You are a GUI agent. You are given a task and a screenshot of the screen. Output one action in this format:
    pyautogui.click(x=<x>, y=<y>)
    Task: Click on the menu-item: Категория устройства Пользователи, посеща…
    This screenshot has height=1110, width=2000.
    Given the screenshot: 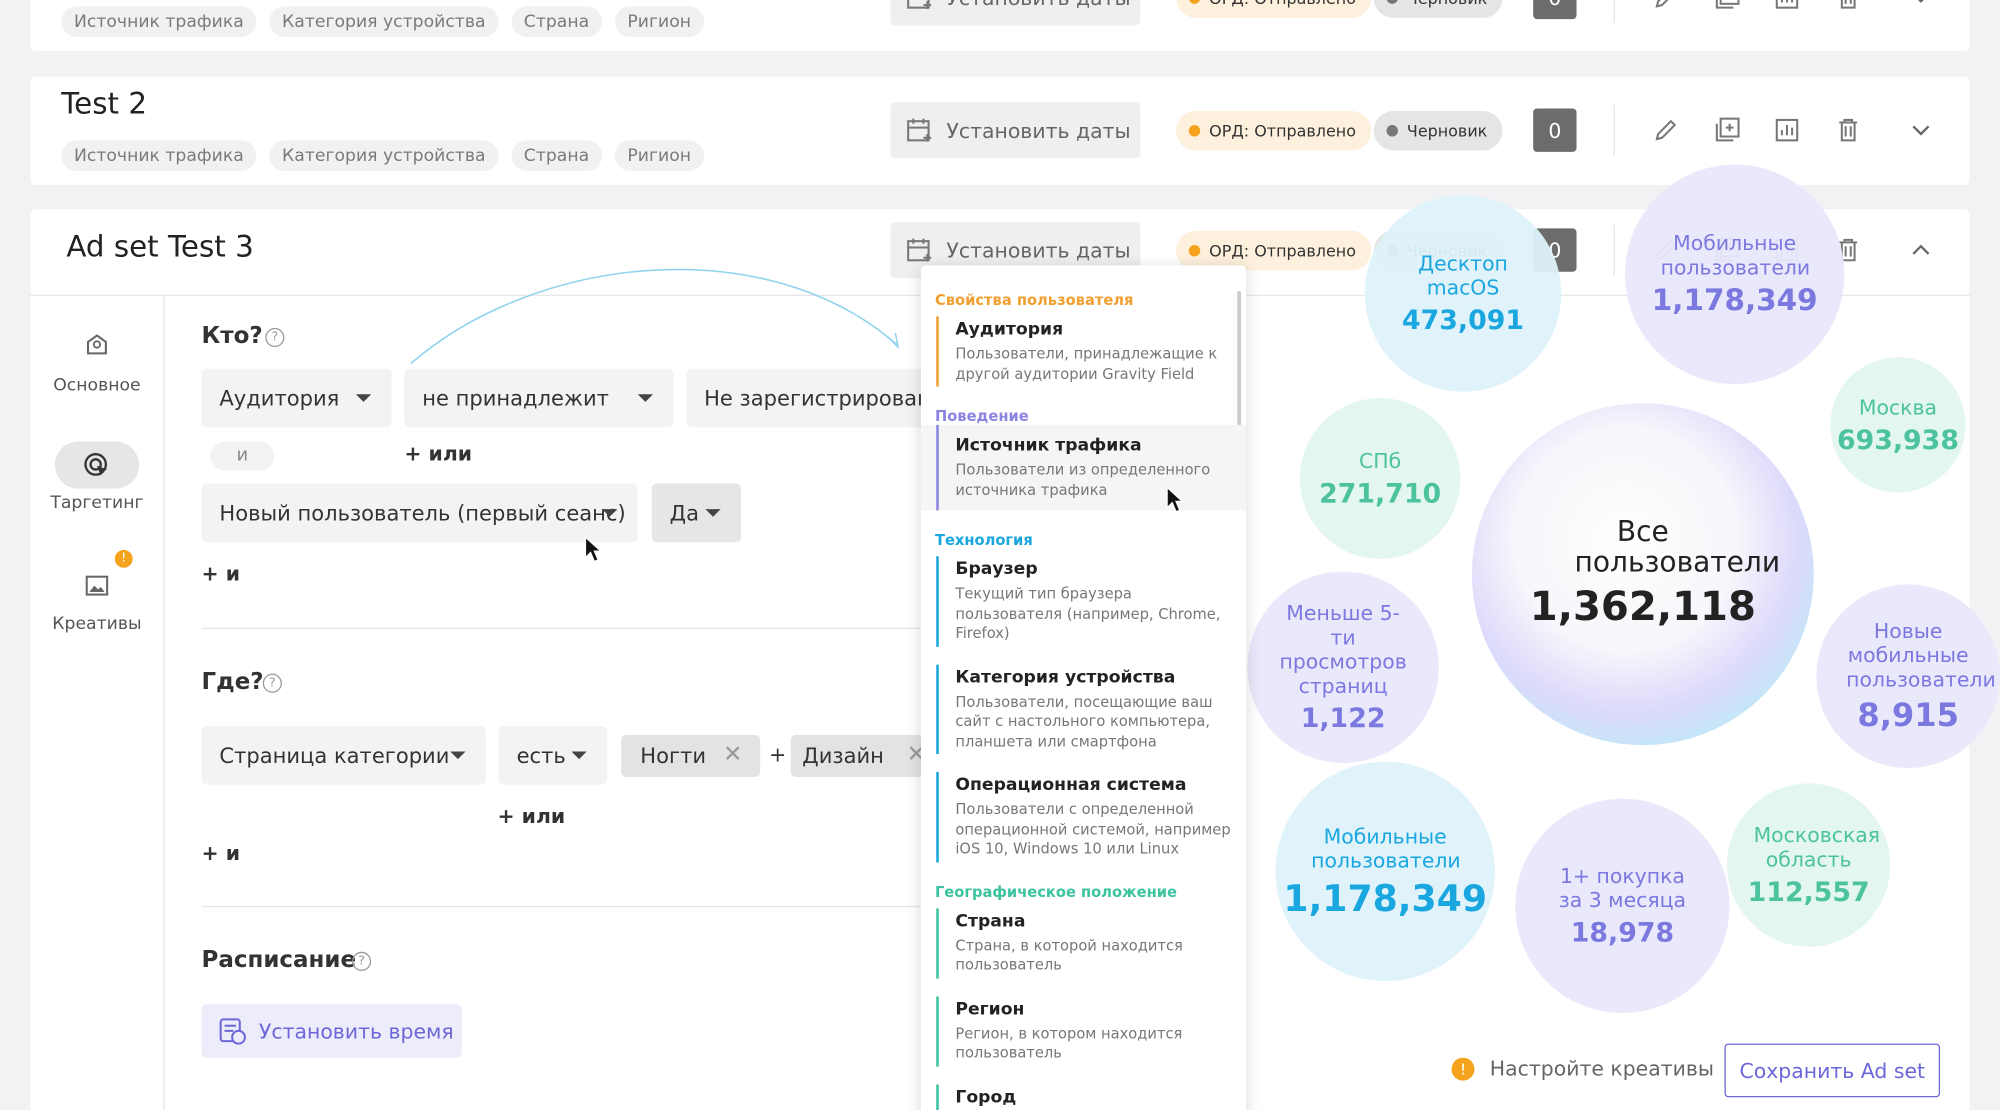 What is the action you would take?
    pyautogui.click(x=1083, y=709)
    